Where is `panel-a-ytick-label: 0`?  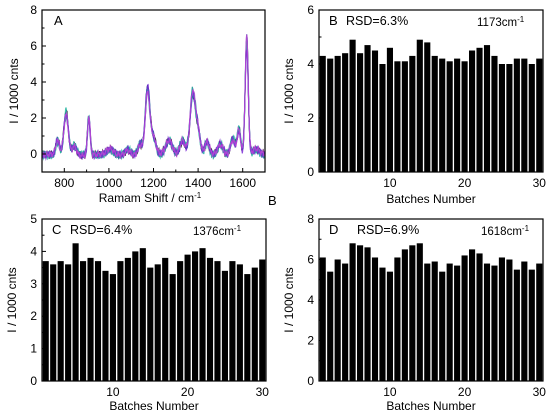
panel-a-ytick-label: 0 is located at coordinates (33, 154).